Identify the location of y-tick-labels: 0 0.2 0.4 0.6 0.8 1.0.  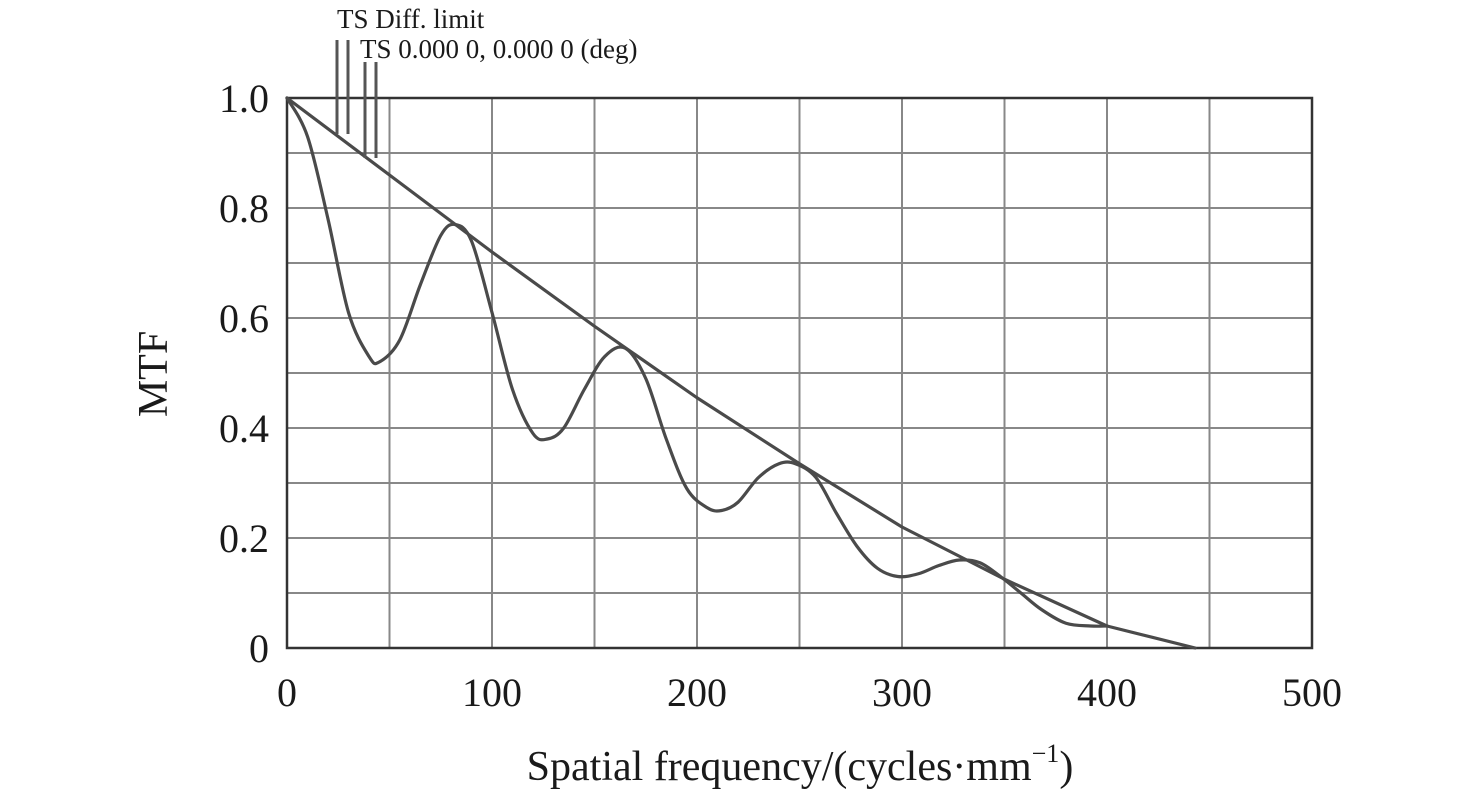
(244, 373).